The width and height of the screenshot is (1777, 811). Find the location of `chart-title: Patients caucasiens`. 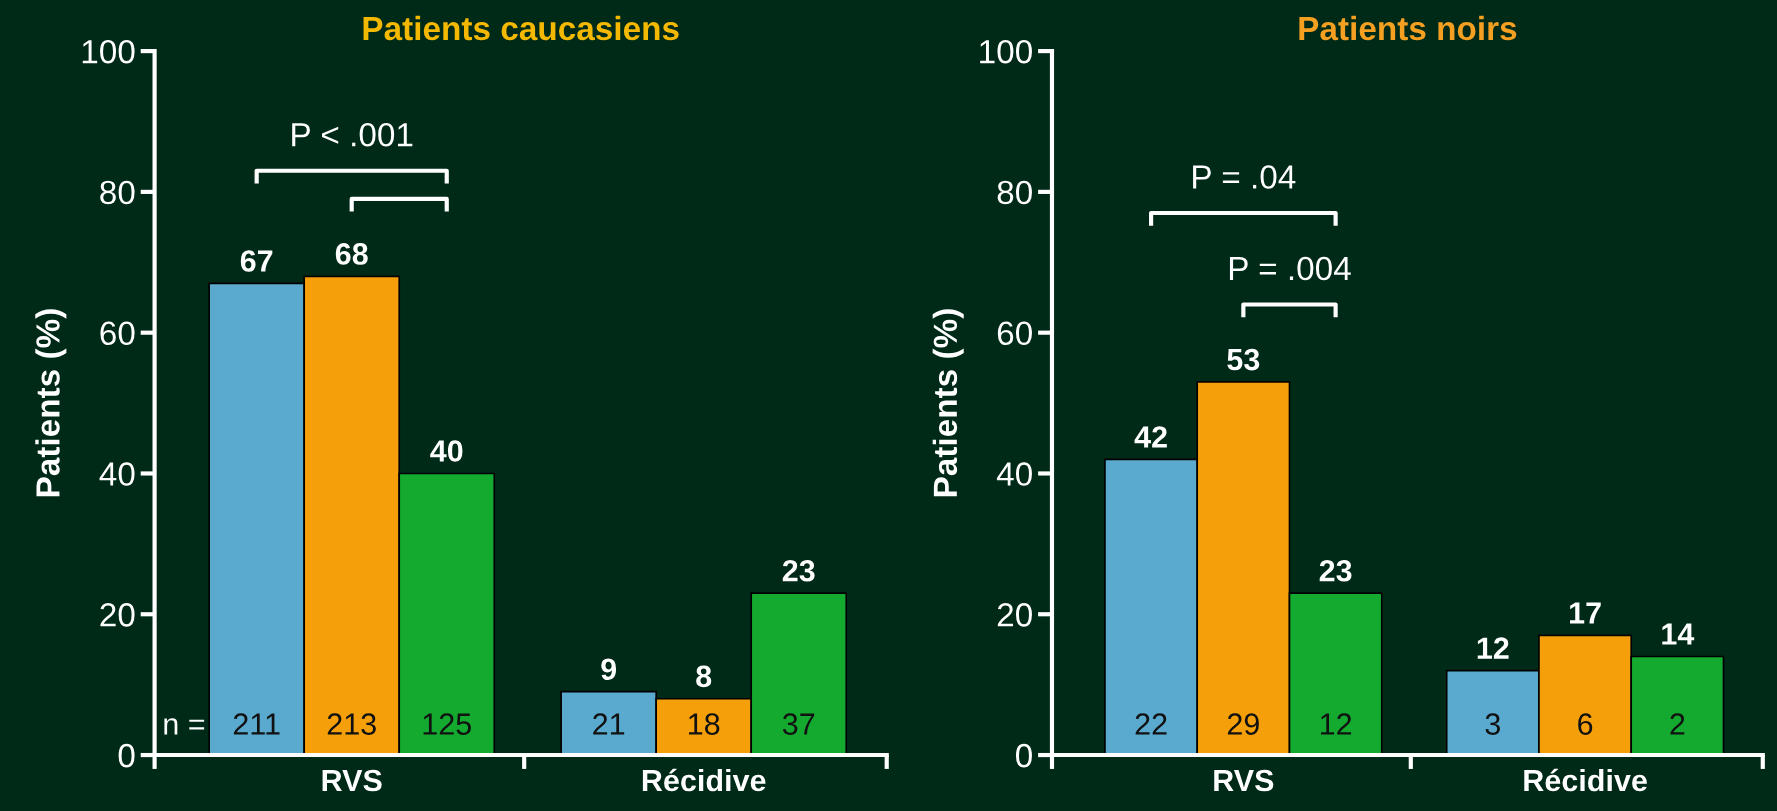

chart-title: Patients caucasiens is located at coordinates (521, 28).